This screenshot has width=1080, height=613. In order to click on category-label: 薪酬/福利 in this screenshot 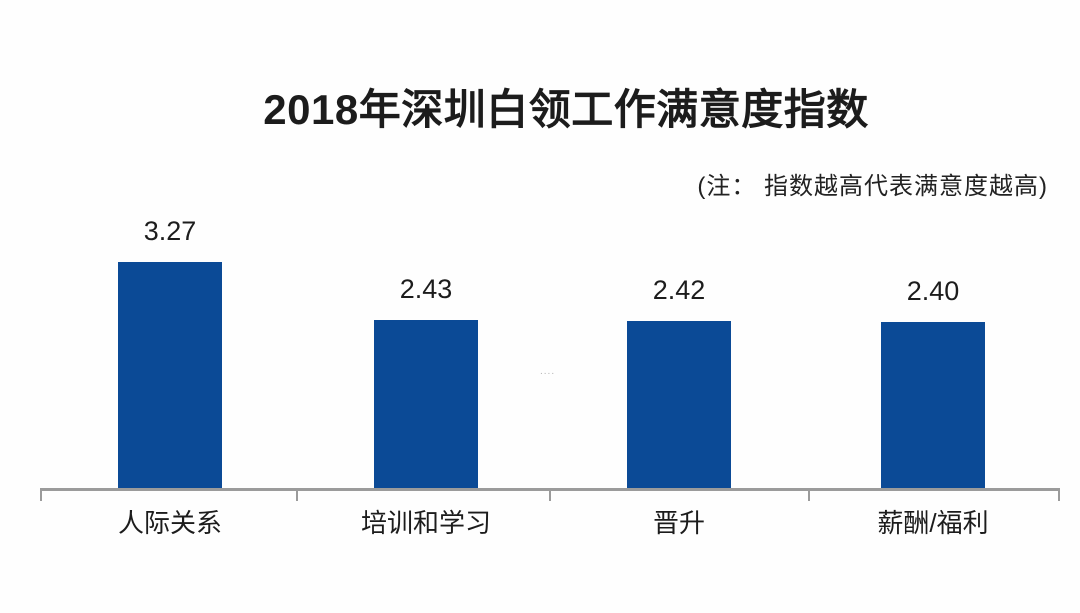, I will do `click(933, 523)`.